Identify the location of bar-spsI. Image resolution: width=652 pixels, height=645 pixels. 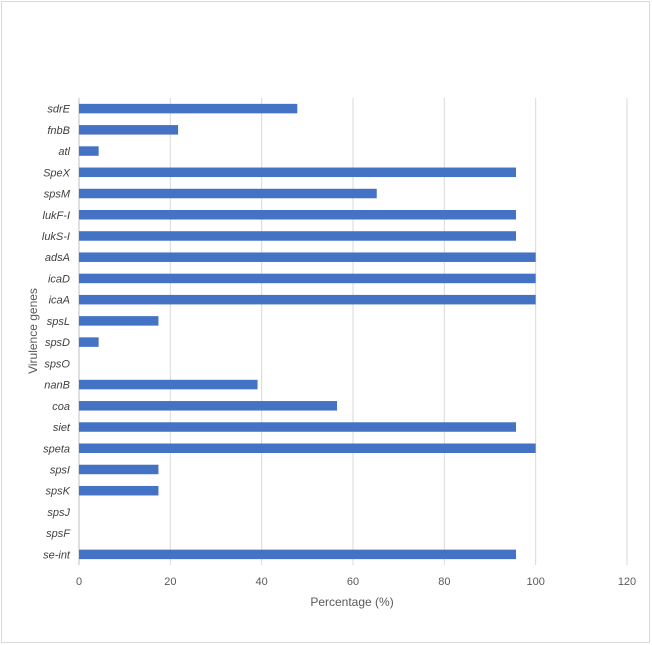
(119, 469).